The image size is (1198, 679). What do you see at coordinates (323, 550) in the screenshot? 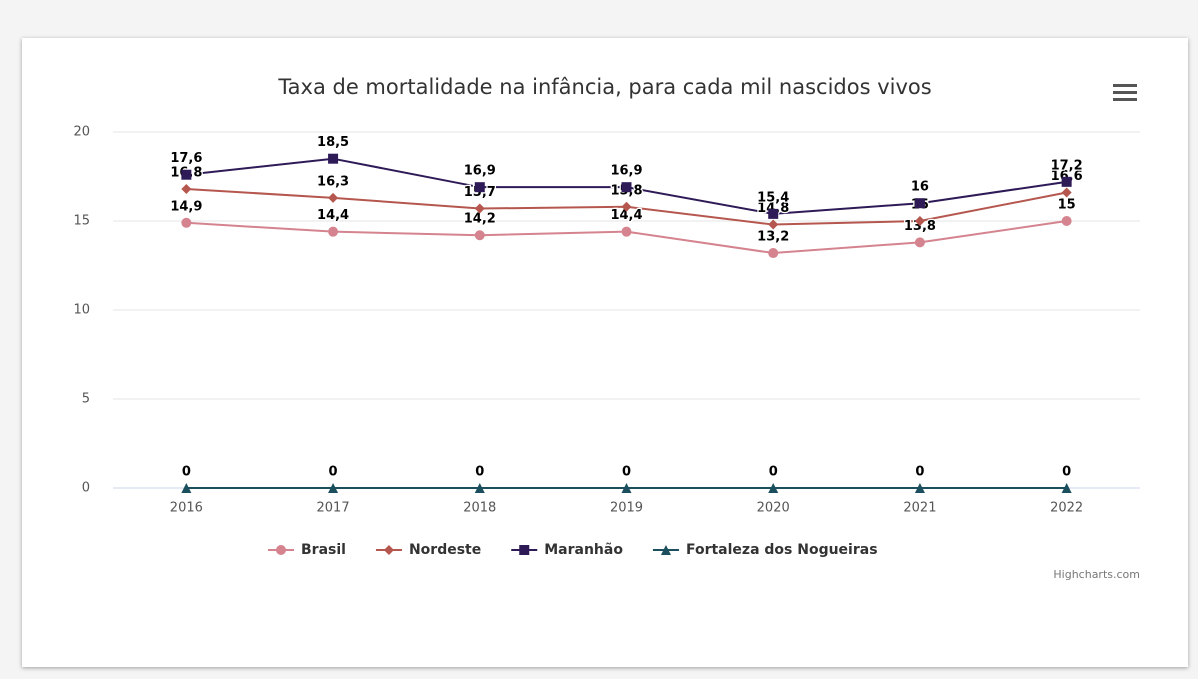
I see `legend-label: Brasil` at bounding box center [323, 550].